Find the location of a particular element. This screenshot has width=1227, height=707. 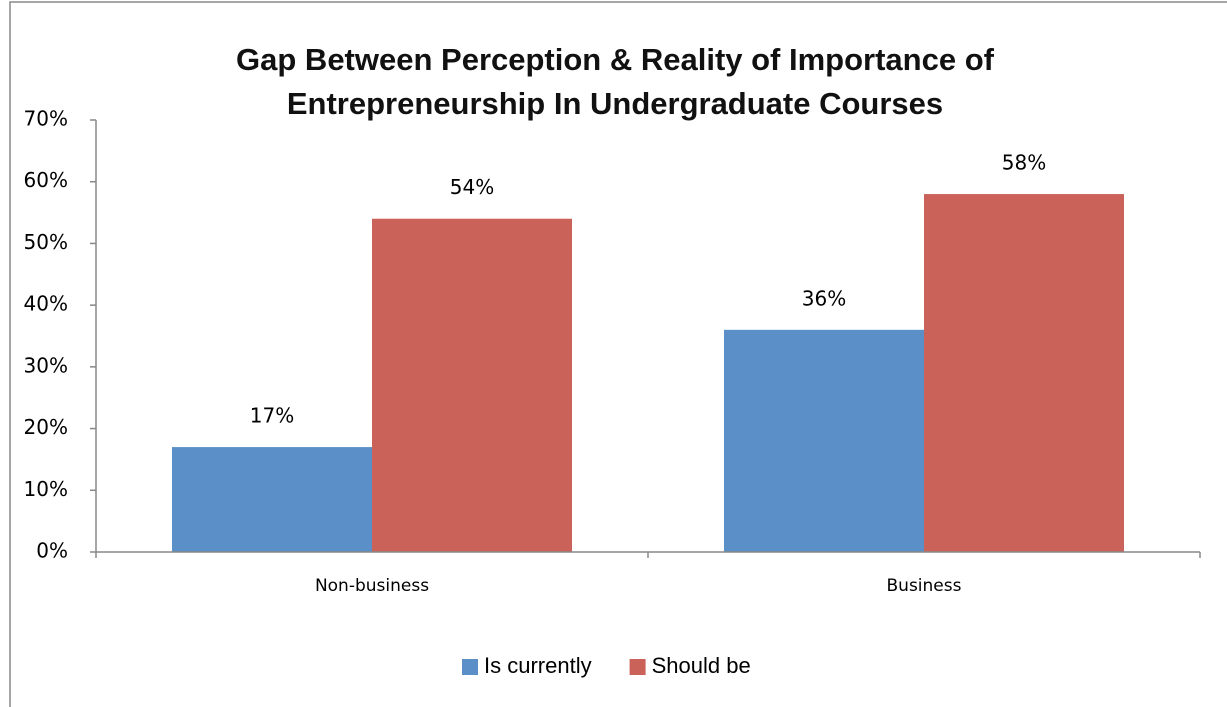

y-tick-label: 20% is located at coordinates (46, 427).